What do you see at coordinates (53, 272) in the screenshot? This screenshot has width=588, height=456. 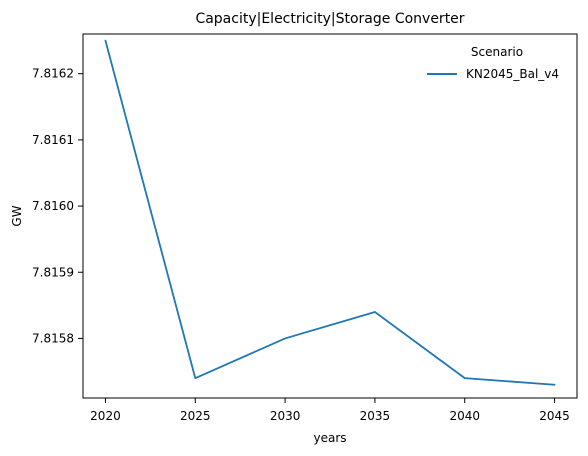 I see `y-tick-label: 7.8159` at bounding box center [53, 272].